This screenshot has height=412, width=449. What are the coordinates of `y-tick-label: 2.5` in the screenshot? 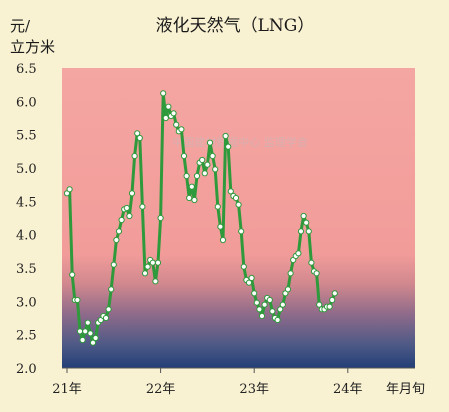 It's located at (26, 336).